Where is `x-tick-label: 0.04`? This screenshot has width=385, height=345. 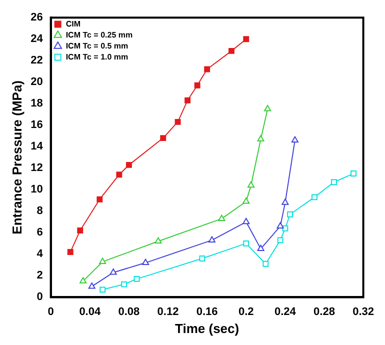
x-tick-label: 0.04 is located at coordinates (90, 312).